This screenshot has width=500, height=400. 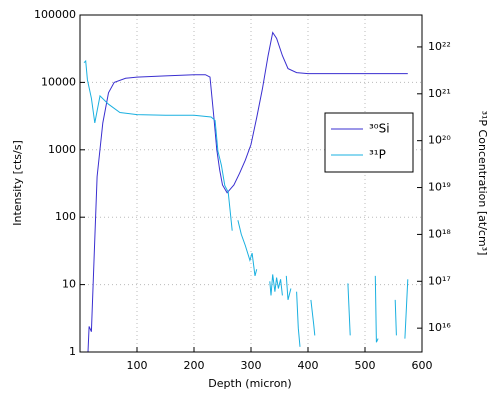 What do you see at coordinates (251, 365) in the screenshot?
I see `x-tick-label: 300` at bounding box center [251, 365].